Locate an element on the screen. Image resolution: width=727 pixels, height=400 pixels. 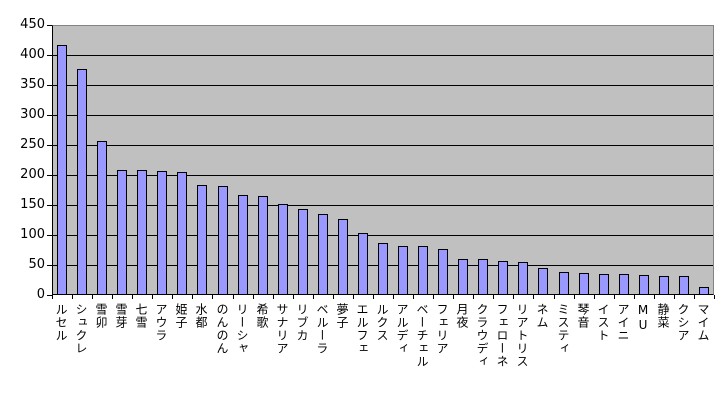
x-axis-label: サナリア is located at coordinates (282, 329).